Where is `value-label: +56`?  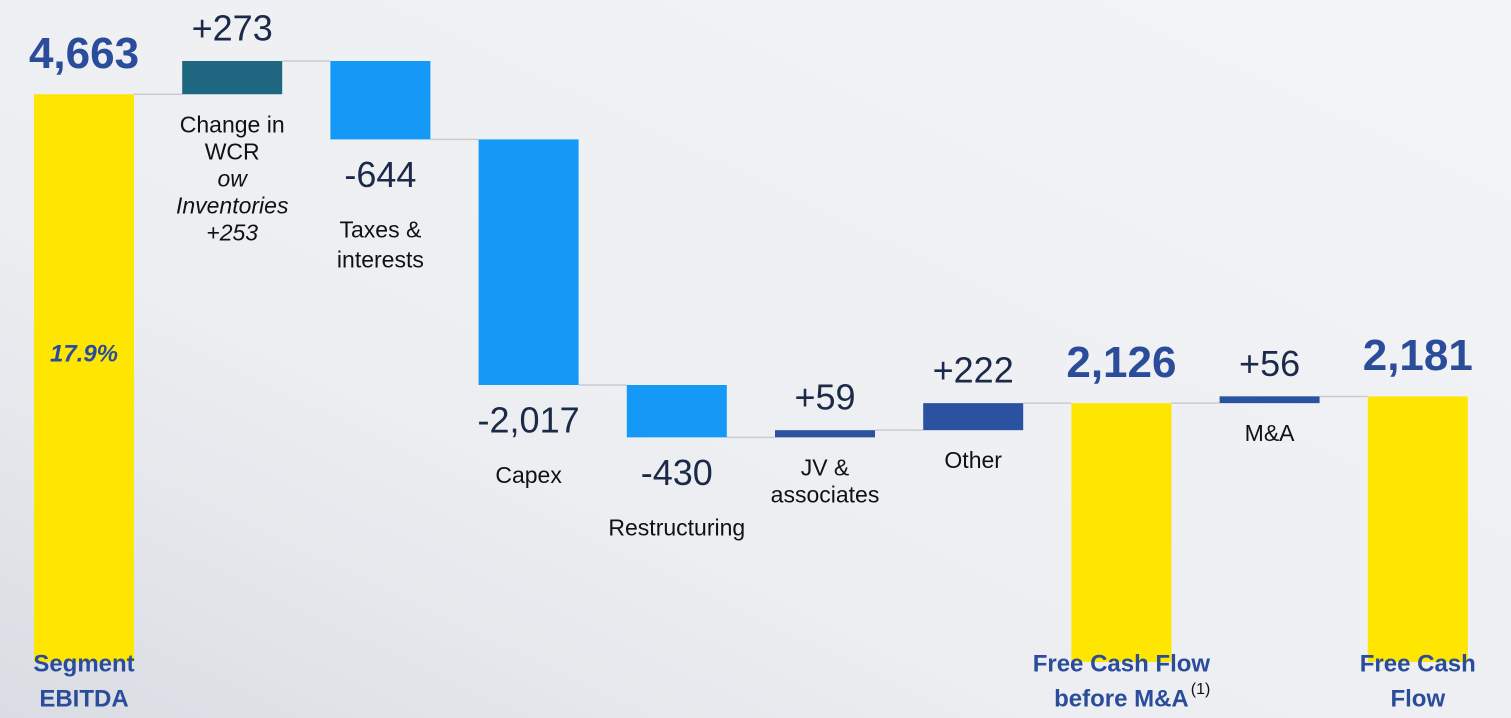
value-label: +56 is located at coordinates (1269, 363).